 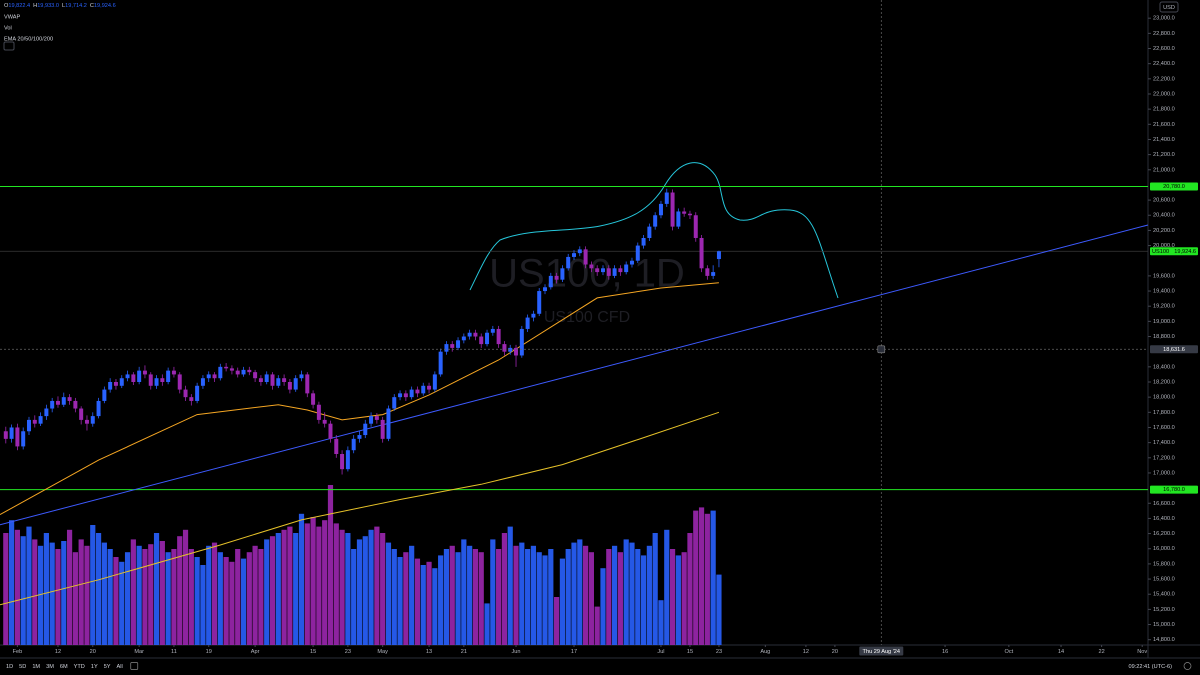 What do you see at coordinates (28, 39) in the screenshot?
I see `indicator-label: EMA 20/50/100/200` at bounding box center [28, 39].